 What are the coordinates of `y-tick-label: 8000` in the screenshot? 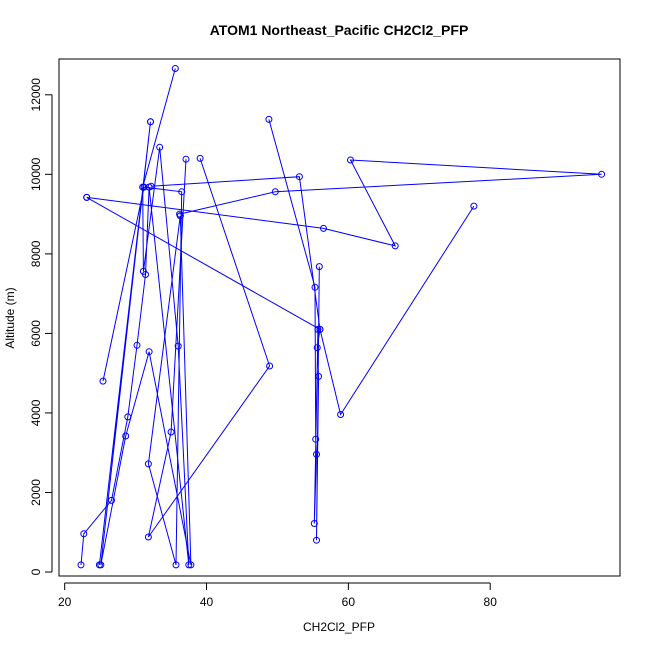 It's located at (36, 253).